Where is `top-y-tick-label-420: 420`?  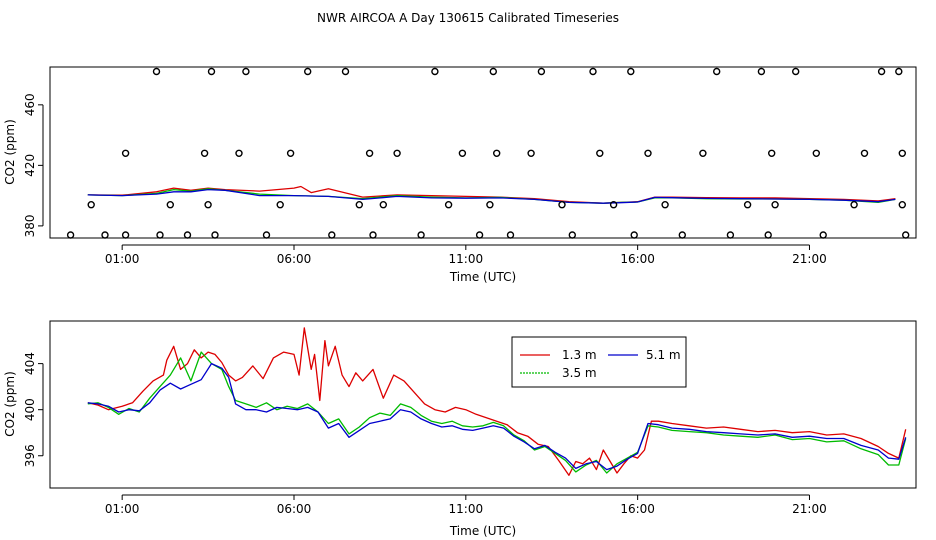 top-y-tick-label-420: 420 is located at coordinates (30, 165).